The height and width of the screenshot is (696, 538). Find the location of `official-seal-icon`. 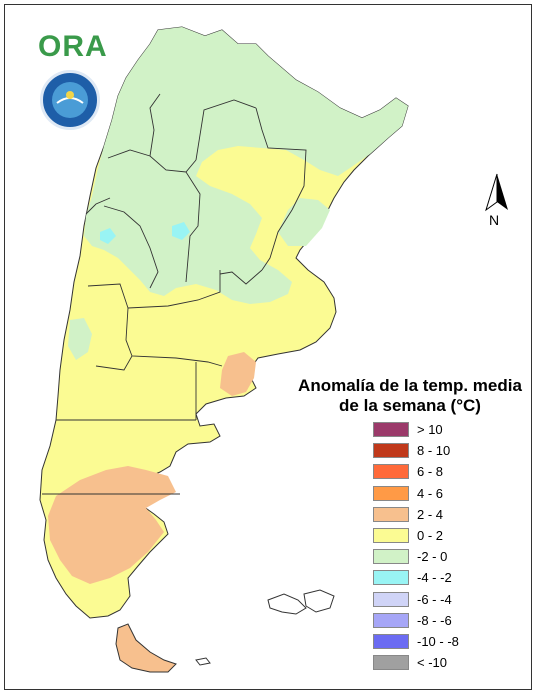

official-seal-icon is located at coordinates (70, 100).